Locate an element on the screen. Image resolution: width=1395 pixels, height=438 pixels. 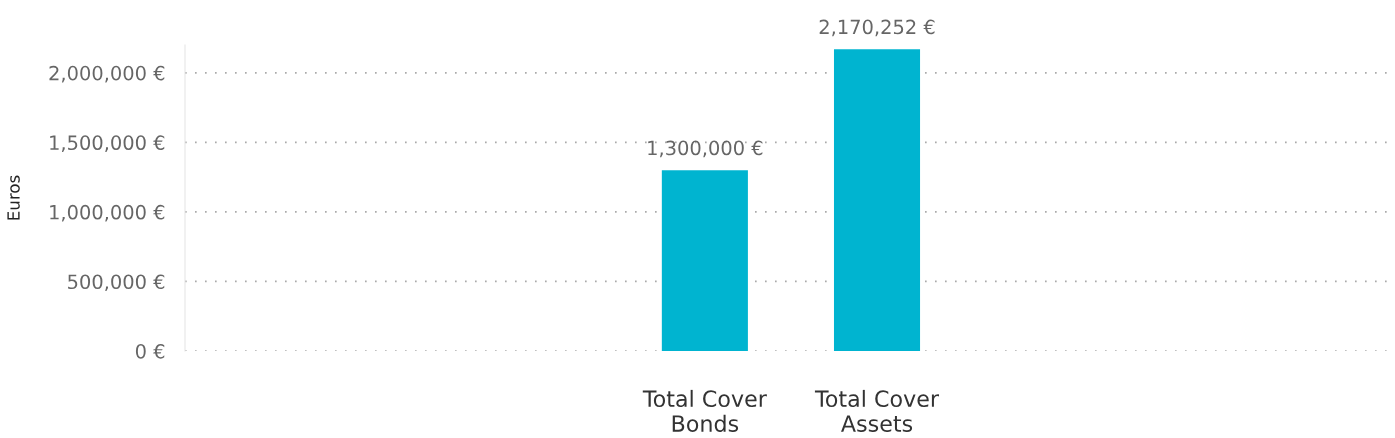
y-axis-title: Euros is located at coordinates (13, 197).